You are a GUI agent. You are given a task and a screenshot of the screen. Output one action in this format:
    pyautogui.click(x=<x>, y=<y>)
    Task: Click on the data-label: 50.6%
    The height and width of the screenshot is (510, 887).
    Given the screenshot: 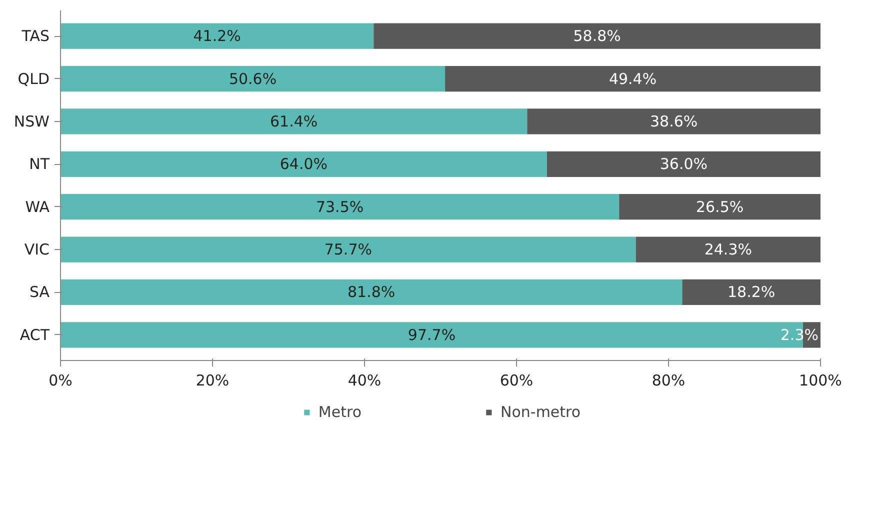 What is the action you would take?
    pyautogui.click(x=252, y=79)
    